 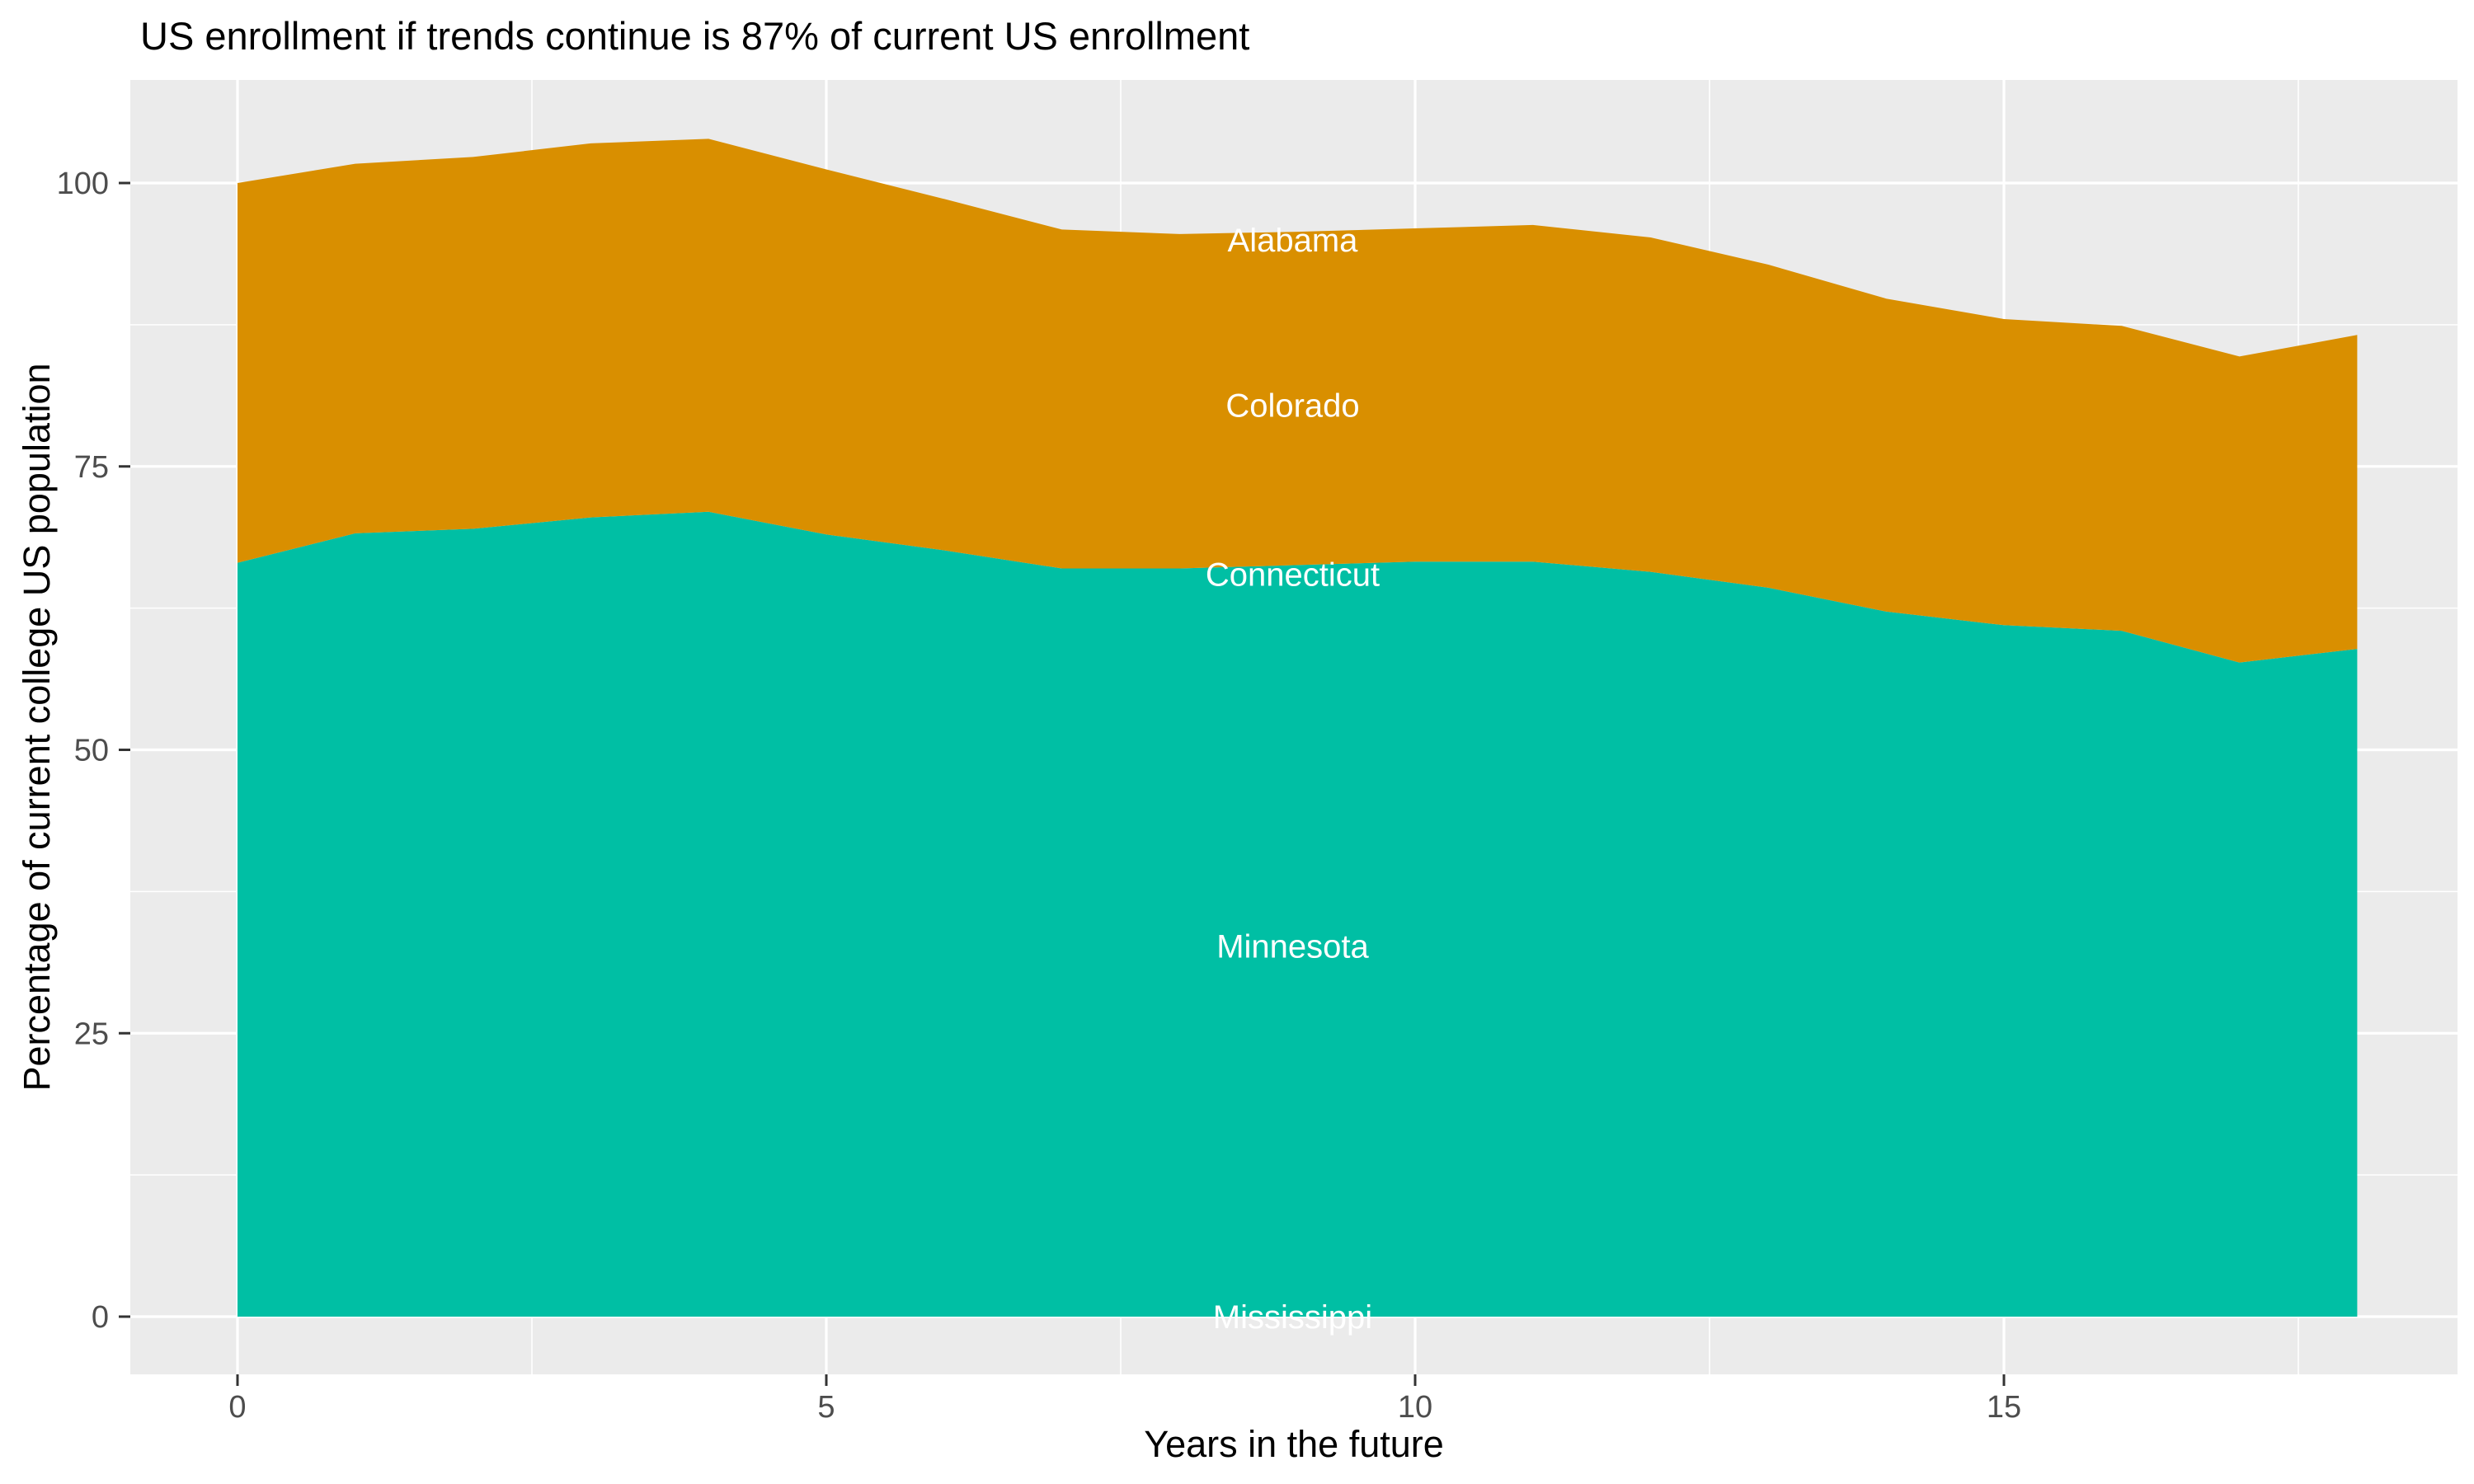 What do you see at coordinates (1415, 1407) in the screenshot?
I see `x-tick-label: 10` at bounding box center [1415, 1407].